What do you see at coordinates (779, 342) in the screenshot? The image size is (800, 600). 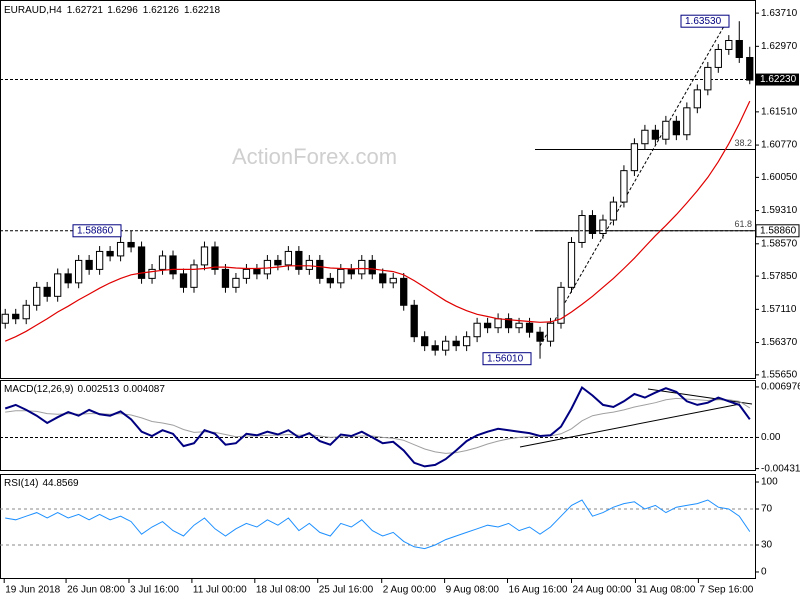 I see `y-tick-label: 1.56370` at bounding box center [779, 342].